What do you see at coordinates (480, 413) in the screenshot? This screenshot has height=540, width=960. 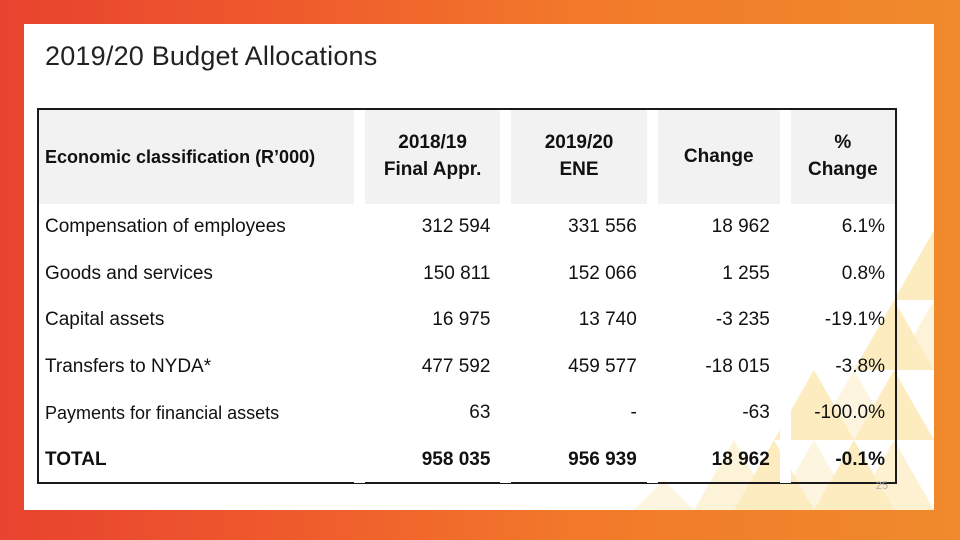 I see `cell-final-appr: 63` at bounding box center [480, 413].